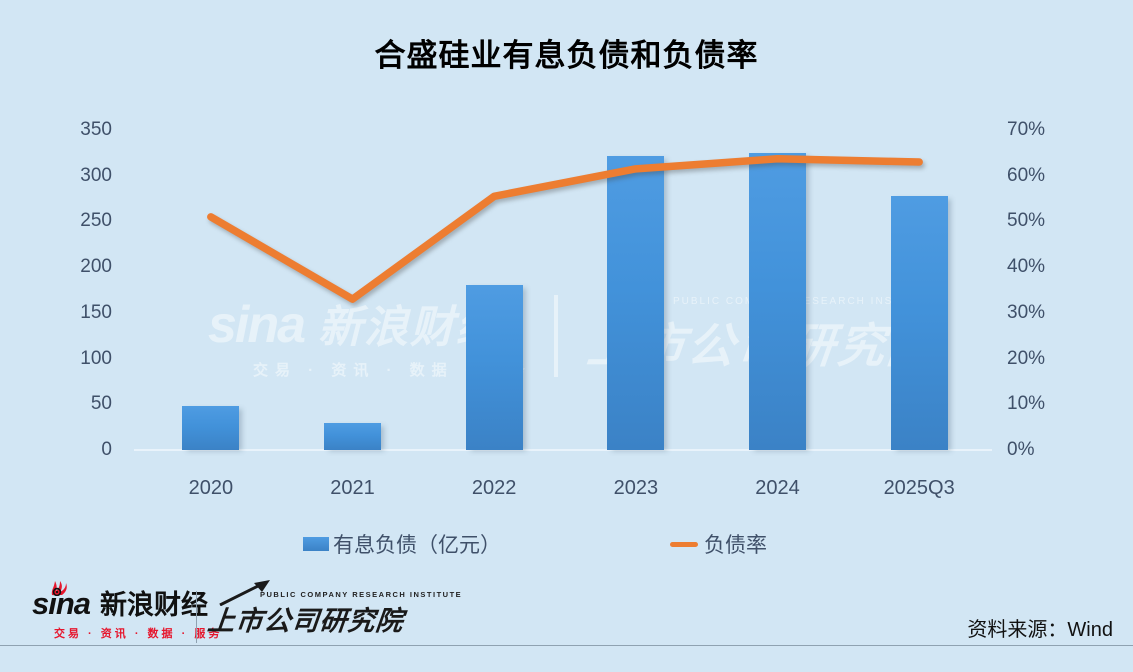 The height and width of the screenshot is (672, 1133). What do you see at coordinates (138, 634) in the screenshot?
I see `sina-tagline: 交易 · 资讯 · 数据 · 服务` at bounding box center [138, 634].